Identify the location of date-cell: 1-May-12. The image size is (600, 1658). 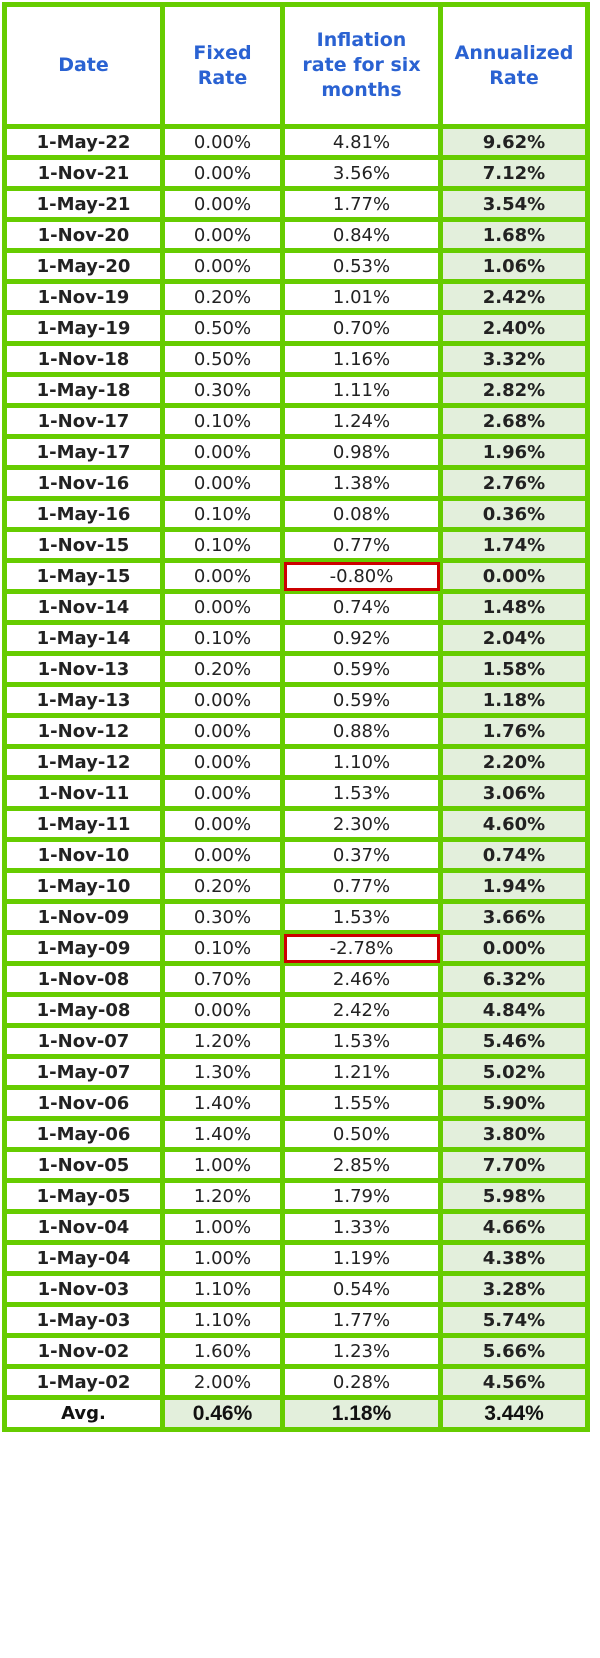
(83, 762).